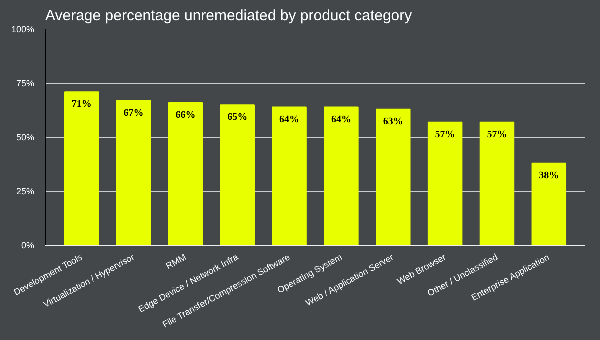 Image resolution: width=600 pixels, height=340 pixels. I want to click on data-label: 38%, so click(549, 176).